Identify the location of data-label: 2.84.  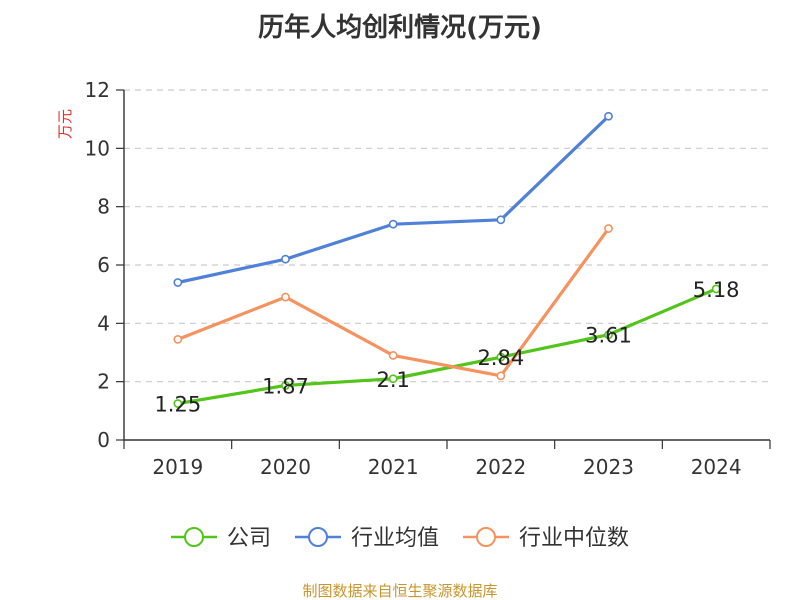
(500, 358).